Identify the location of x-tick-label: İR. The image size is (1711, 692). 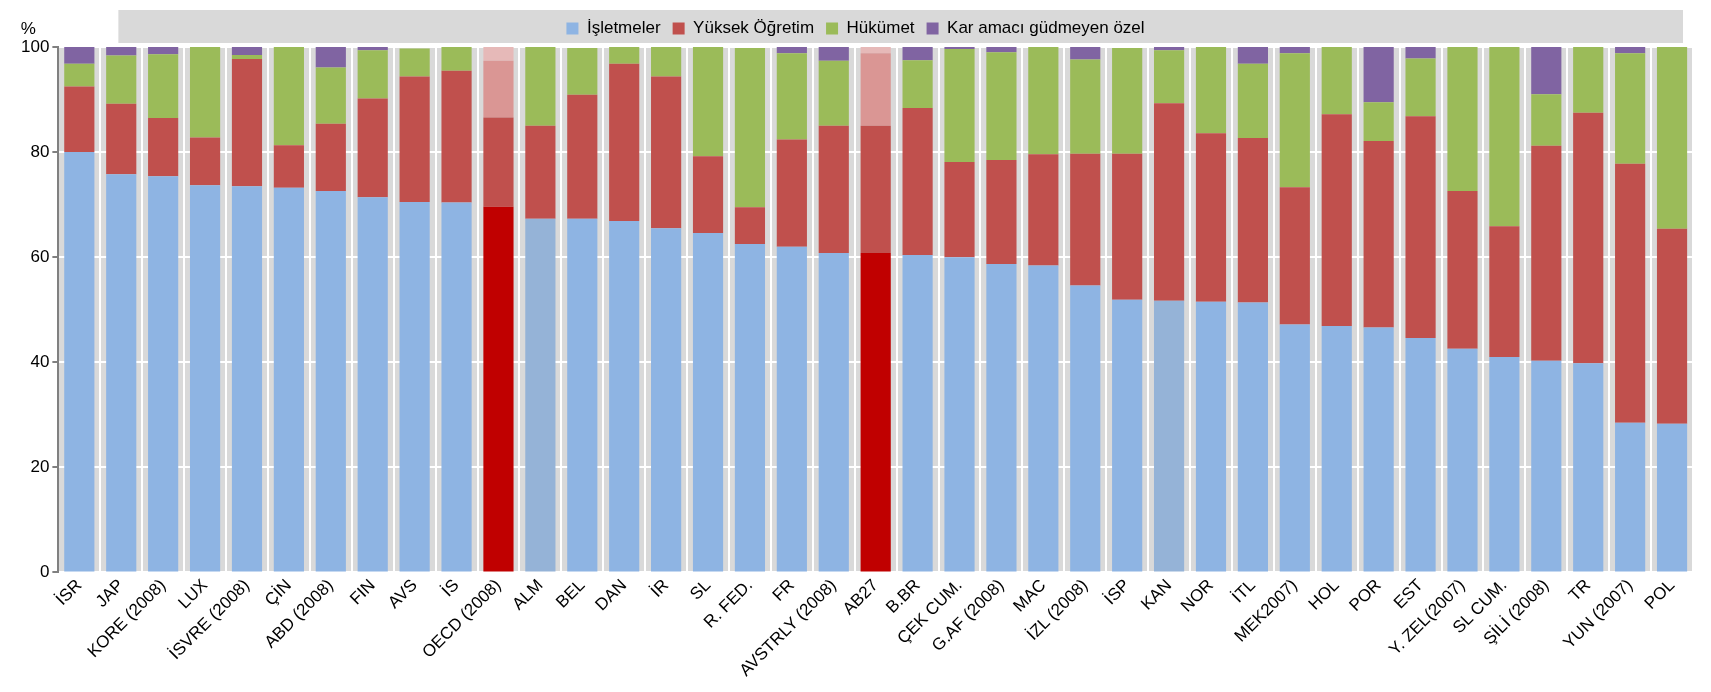
(659, 588).